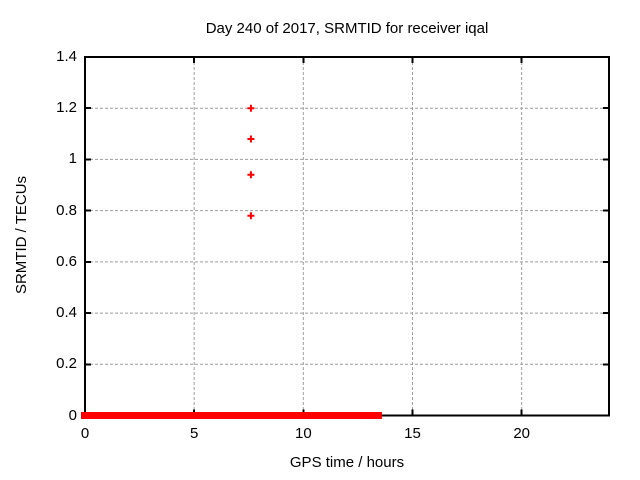 This screenshot has height=480, width=640. What do you see at coordinates (66, 56) in the screenshot?
I see `y-tick-label: 1.4` at bounding box center [66, 56].